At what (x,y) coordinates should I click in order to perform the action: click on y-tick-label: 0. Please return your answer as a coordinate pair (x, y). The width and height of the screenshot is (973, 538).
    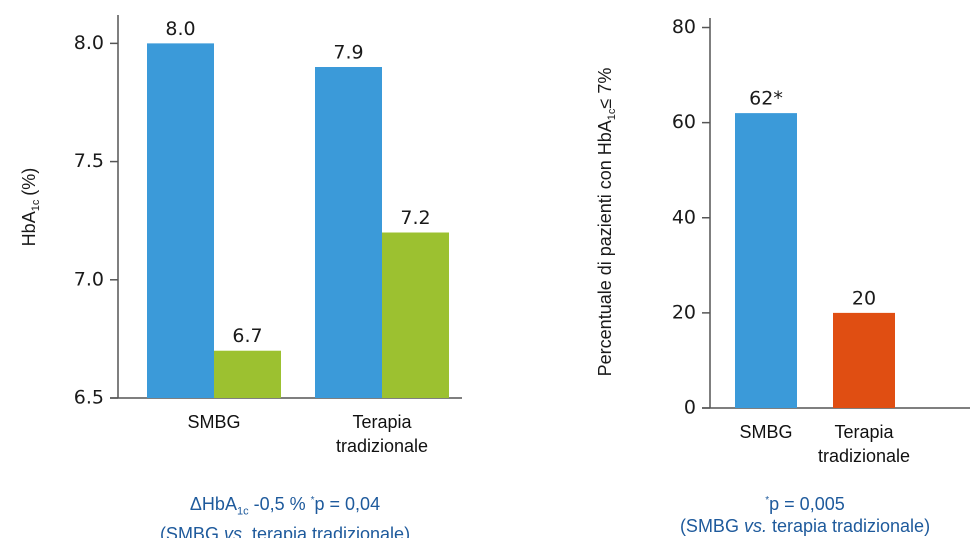
    Looking at the image, I should click on (690, 408).